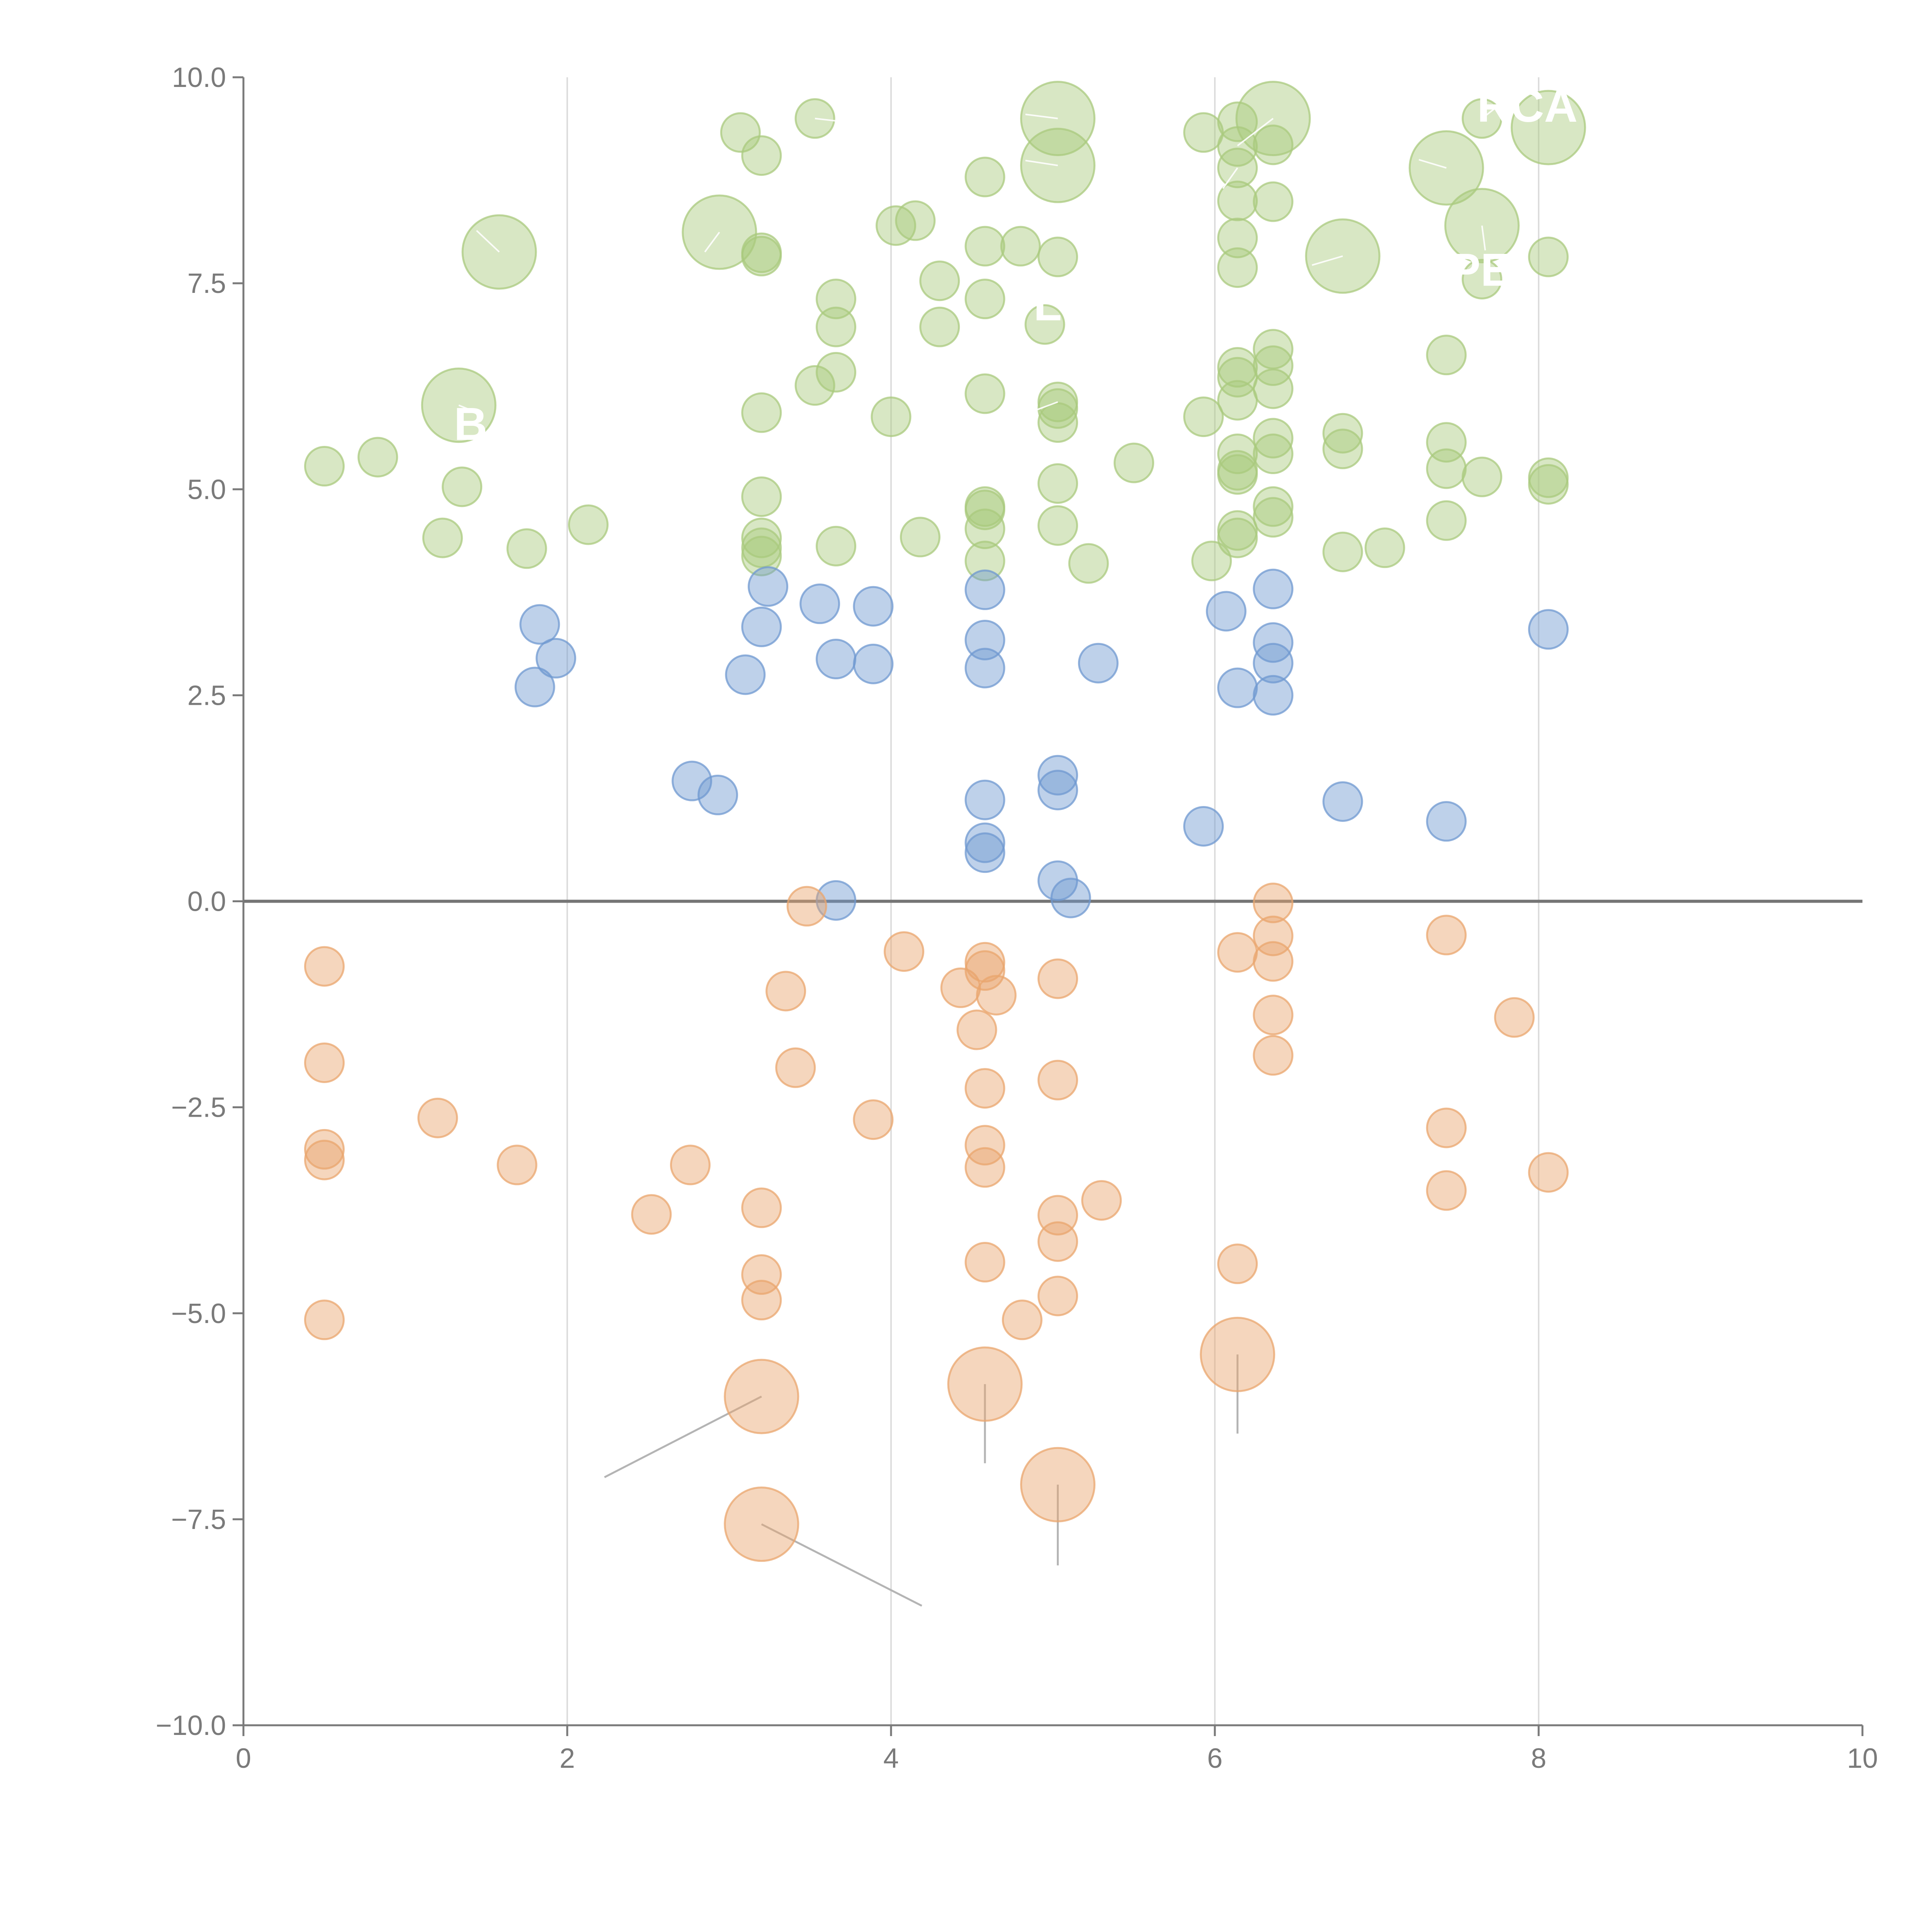 The width and height of the screenshot is (1932, 1932). What do you see at coordinates (1481, 270) in the screenshot?
I see `point-label: PE` at bounding box center [1481, 270].